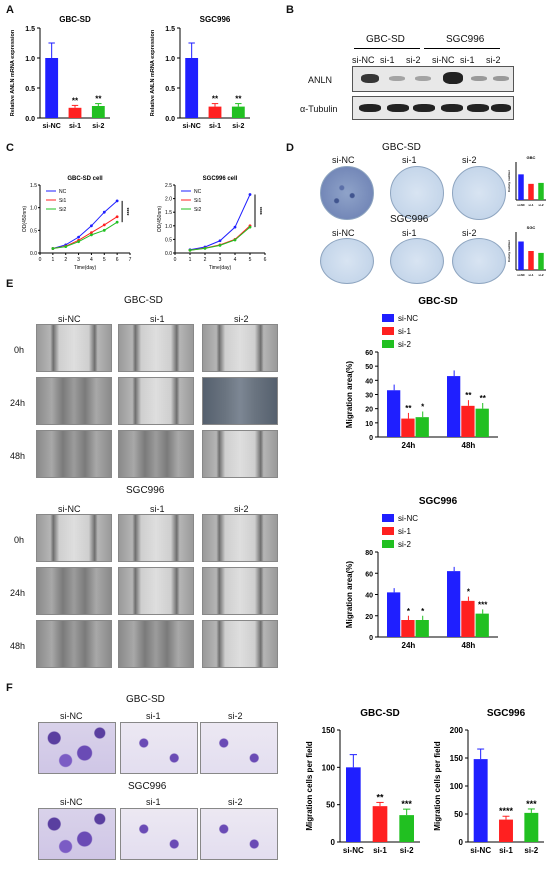  Describe the element at coordinates (437, 785) in the screenshot. I see `y-axis-label: Migration cells per field` at that location.